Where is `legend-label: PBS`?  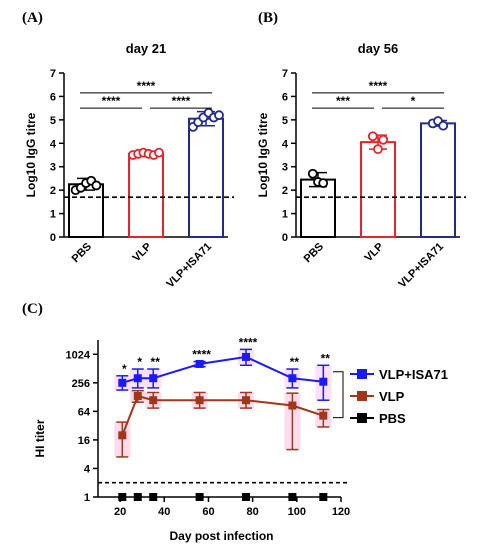
legend-label: PBS is located at coordinates (392, 418).